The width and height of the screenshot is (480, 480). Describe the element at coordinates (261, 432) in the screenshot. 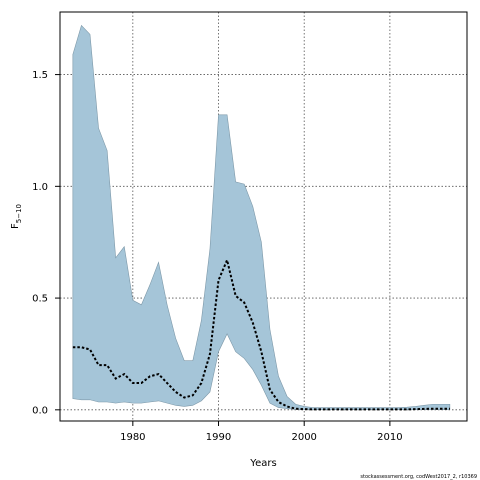

I see `x-axis: 1980 1990 2000 2010` at that location.